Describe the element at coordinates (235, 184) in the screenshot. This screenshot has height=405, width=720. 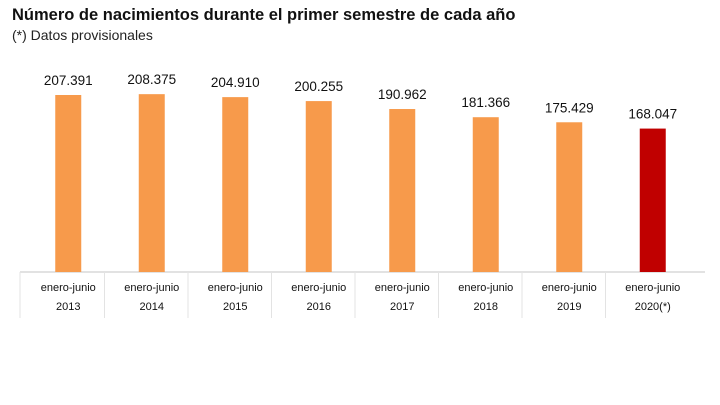
I see `bar-2015` at that location.